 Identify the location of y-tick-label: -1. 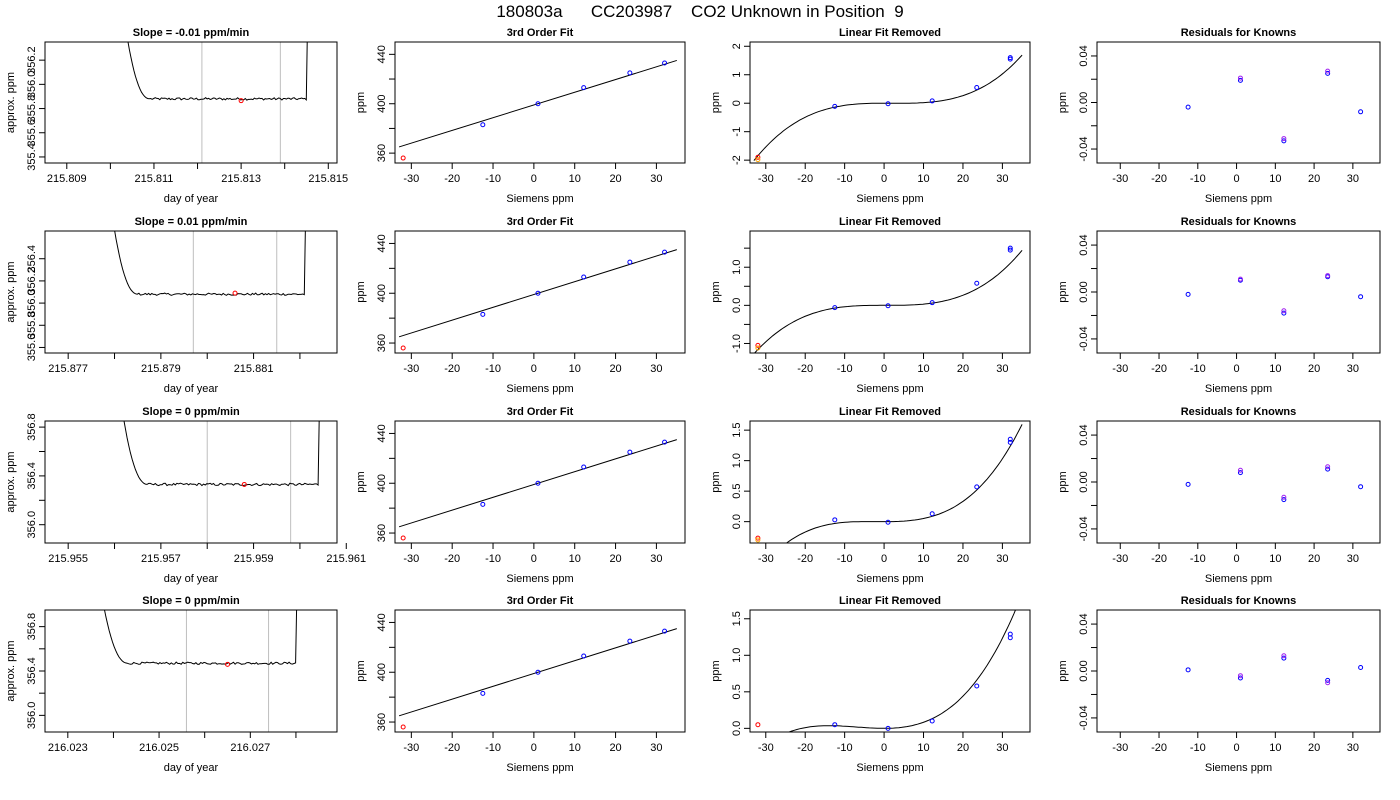
(737, 132).